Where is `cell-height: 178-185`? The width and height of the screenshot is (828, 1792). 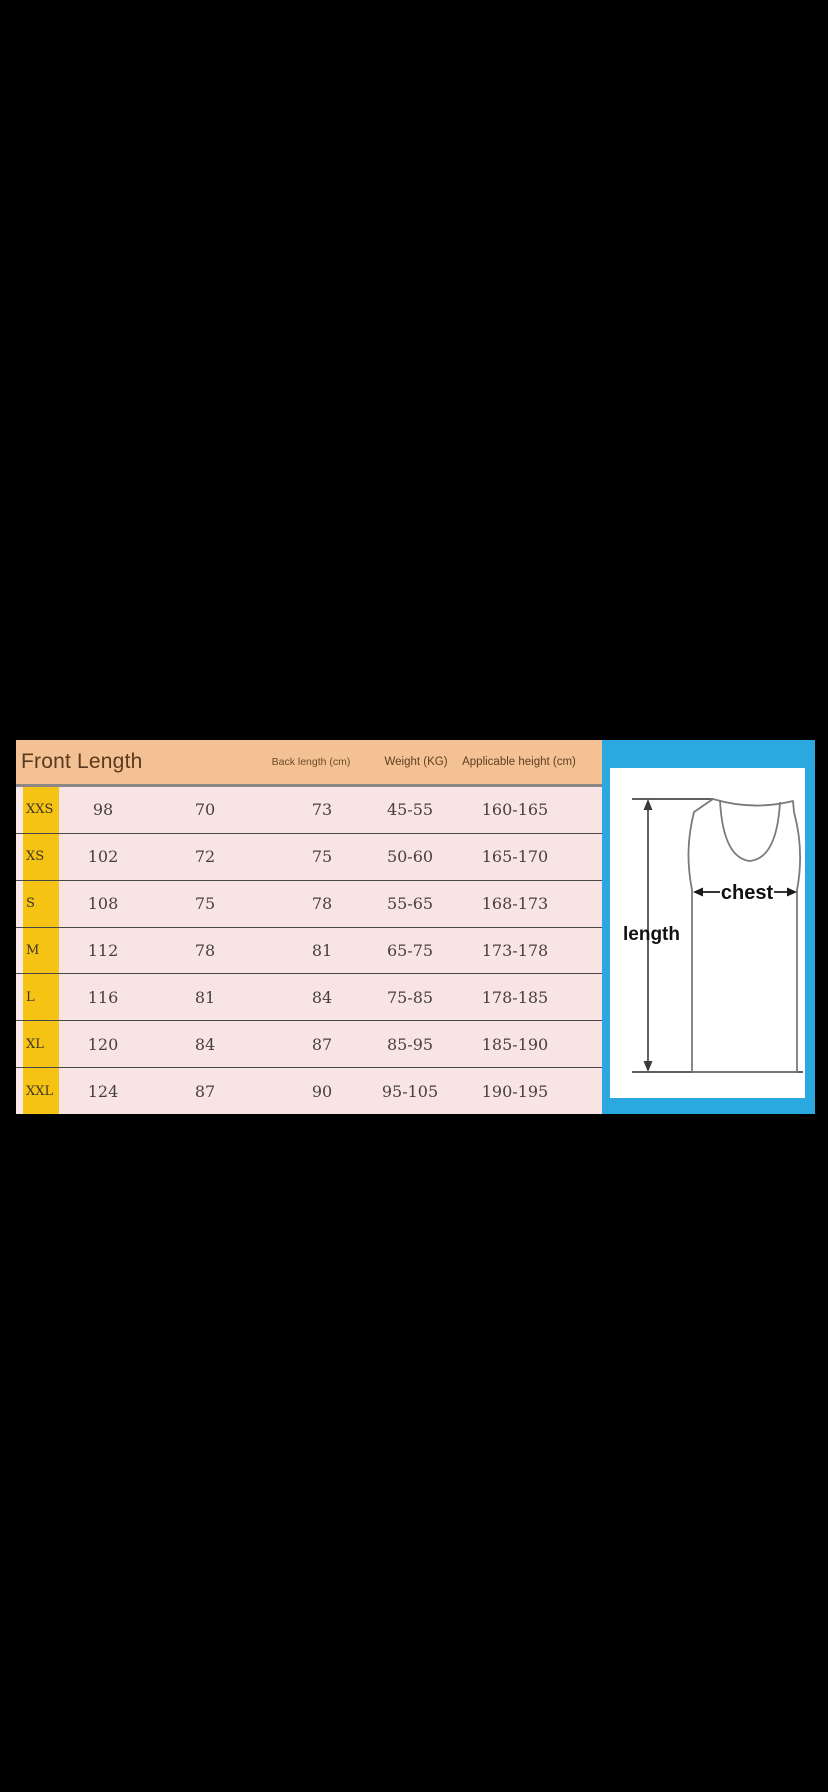
cell-height: 178-185 is located at coordinates (515, 997).